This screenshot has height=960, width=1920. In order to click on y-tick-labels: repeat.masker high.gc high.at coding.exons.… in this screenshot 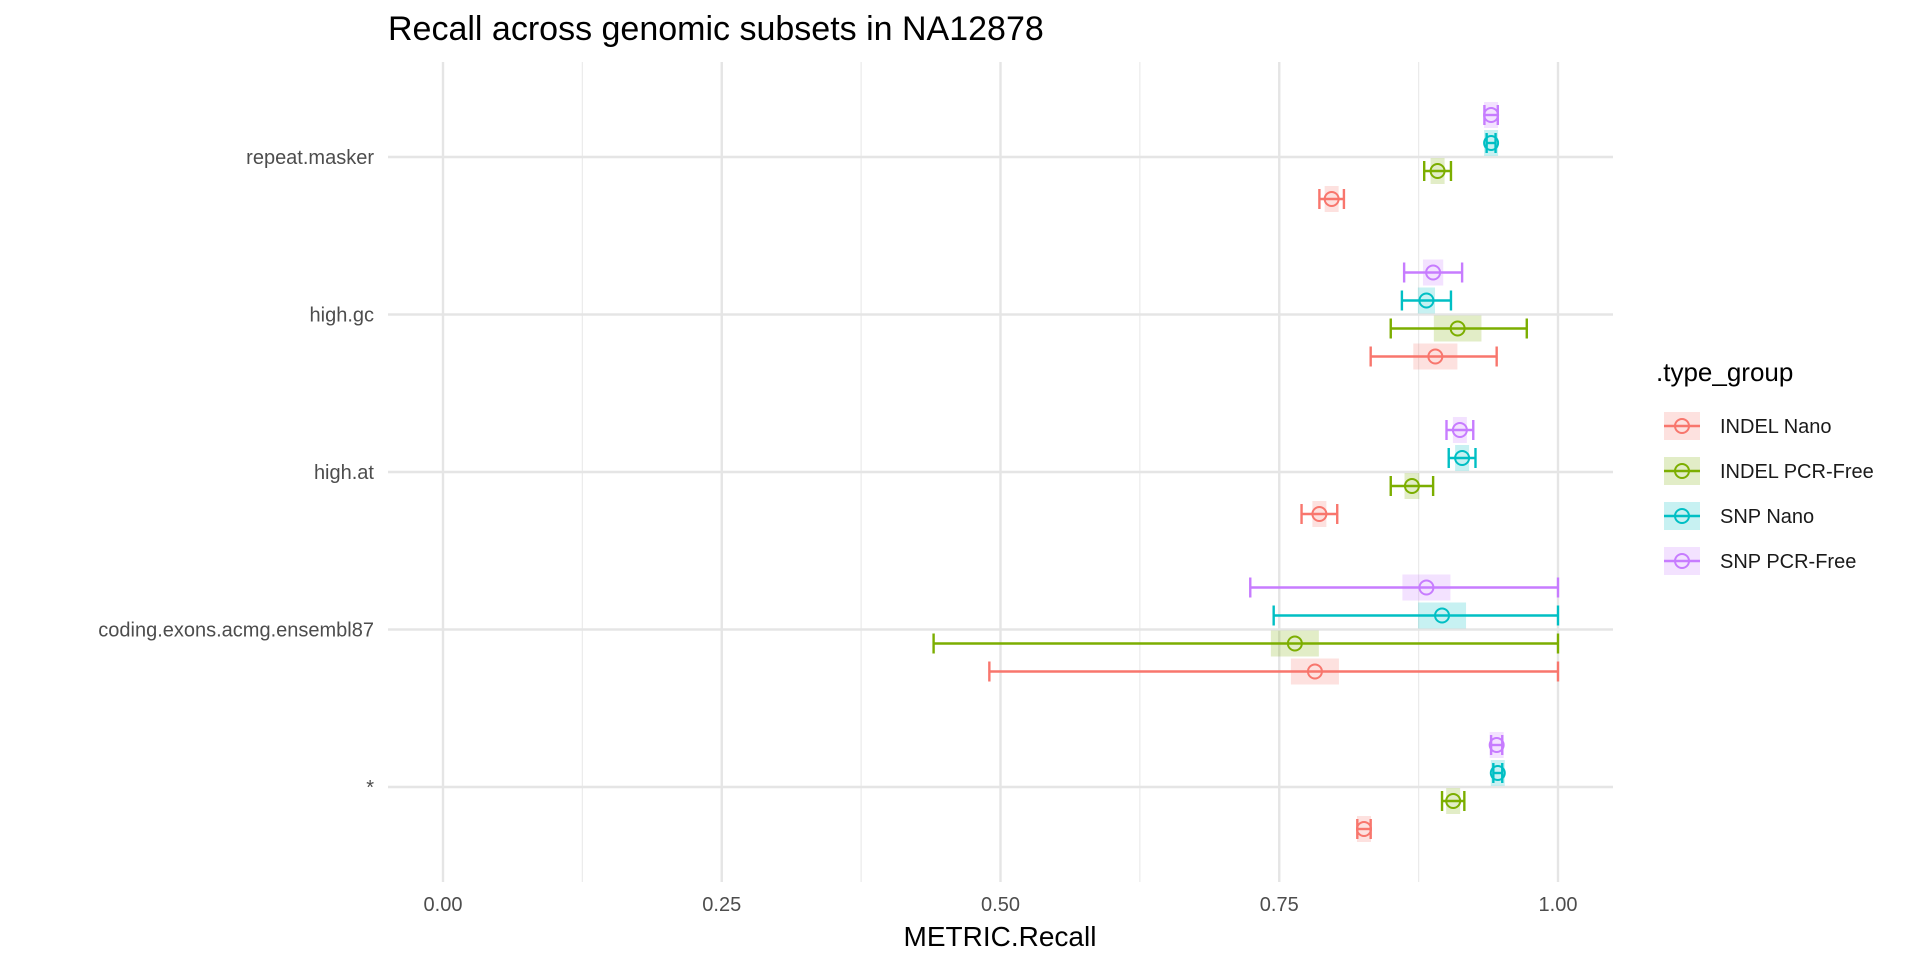, I will do `click(236, 473)`.